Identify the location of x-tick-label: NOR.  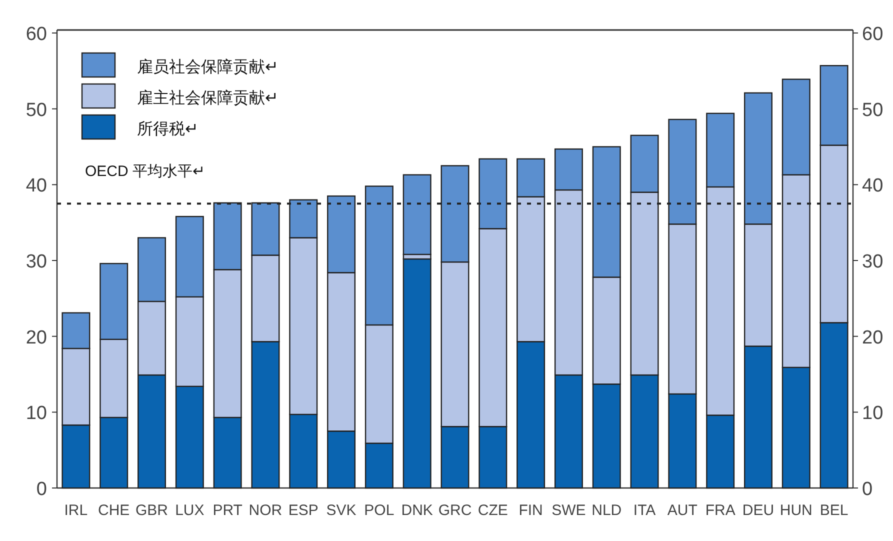
(265, 510).